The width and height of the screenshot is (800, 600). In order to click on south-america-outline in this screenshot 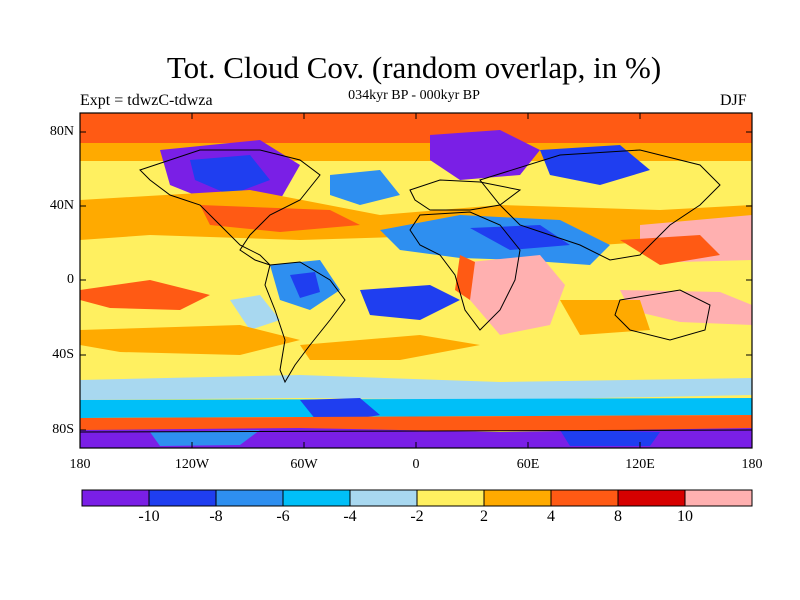, I will do `click(305, 322)`.